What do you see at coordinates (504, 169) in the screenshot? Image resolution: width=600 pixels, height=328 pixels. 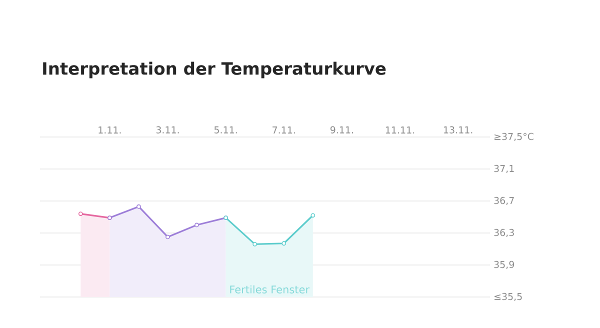 I see `y-tick-label: 37,1` at bounding box center [504, 169].